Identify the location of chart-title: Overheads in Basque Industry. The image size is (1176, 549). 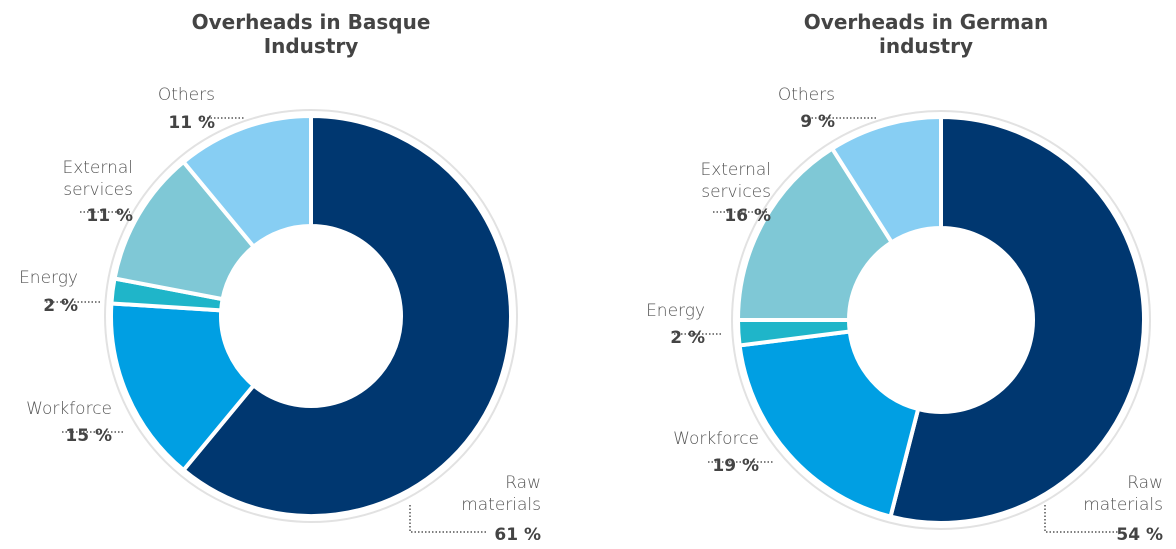
(311, 34).